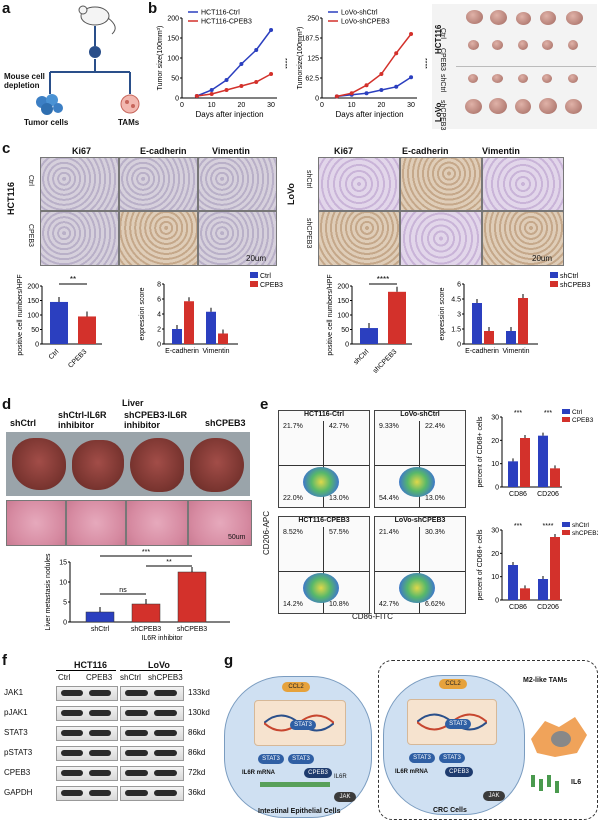 Image resolution: width=600 pixels, height=821 pixels. What do you see at coordinates (495, 464) in the screenshot?
I see `y-tick-label: 10` at bounding box center [495, 464].